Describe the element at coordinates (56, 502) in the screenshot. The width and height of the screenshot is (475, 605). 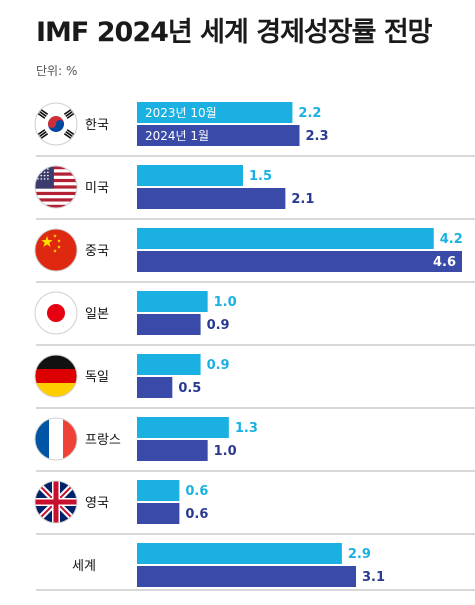
I see `uk-flag-icon` at that location.